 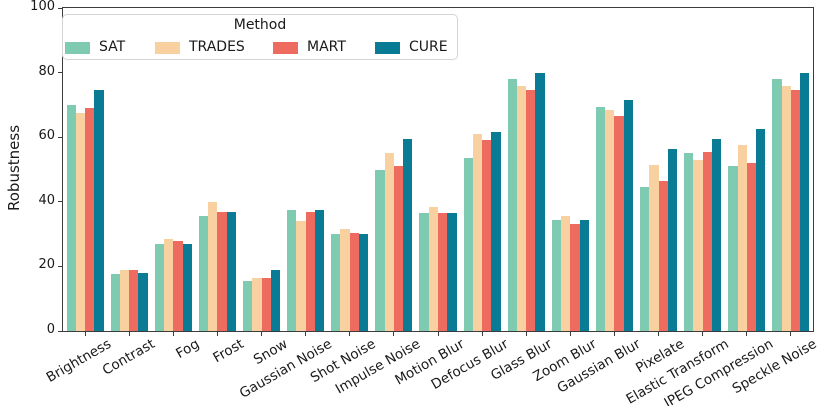 What do you see at coordinates (228, 351) in the screenshot?
I see `x-tick-label: Frost` at bounding box center [228, 351].